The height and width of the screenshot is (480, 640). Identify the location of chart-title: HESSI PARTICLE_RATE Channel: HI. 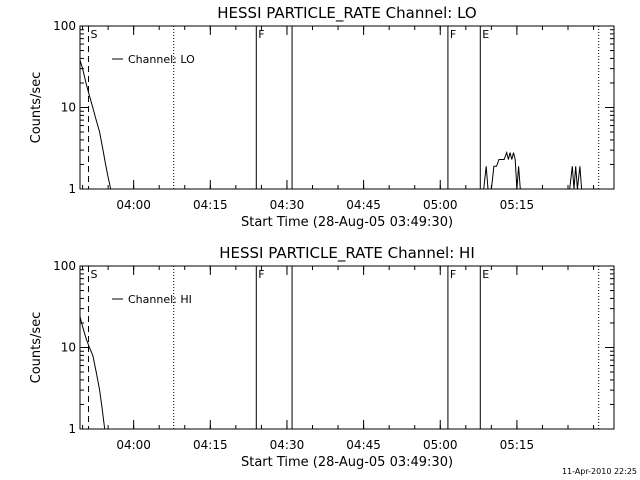
(347, 253).